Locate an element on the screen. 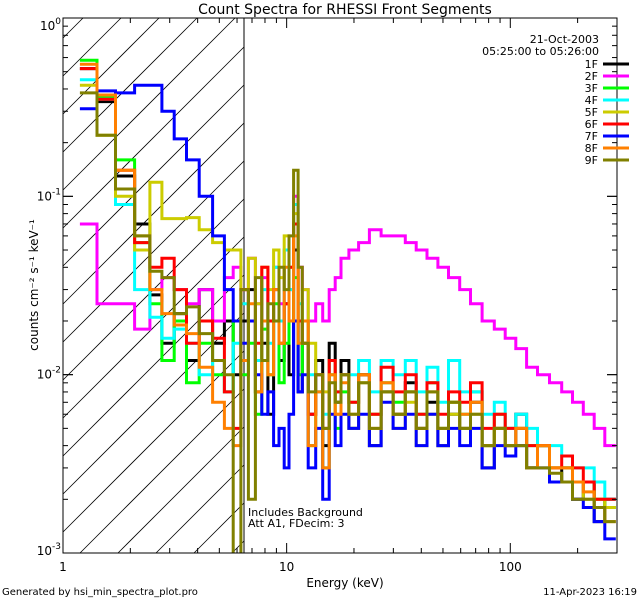  legend-label-1F: 1F is located at coordinates (591, 64).